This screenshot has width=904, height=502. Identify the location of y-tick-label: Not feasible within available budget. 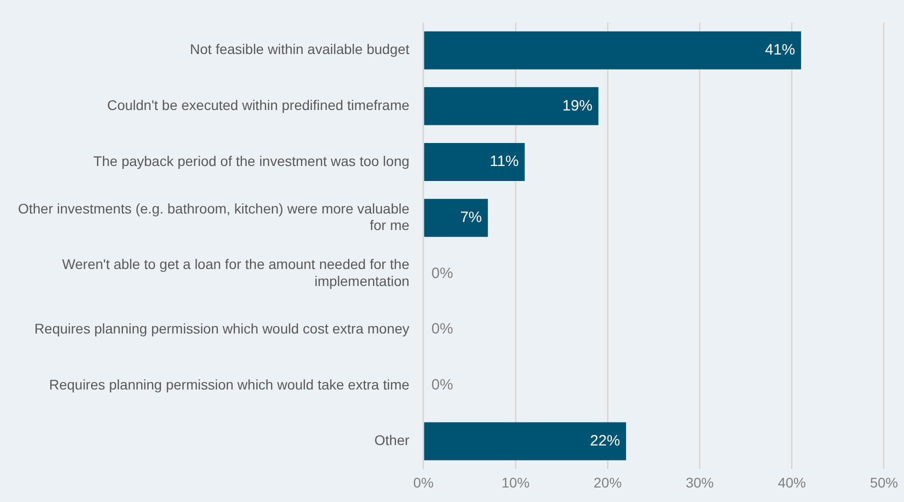
(300, 49).